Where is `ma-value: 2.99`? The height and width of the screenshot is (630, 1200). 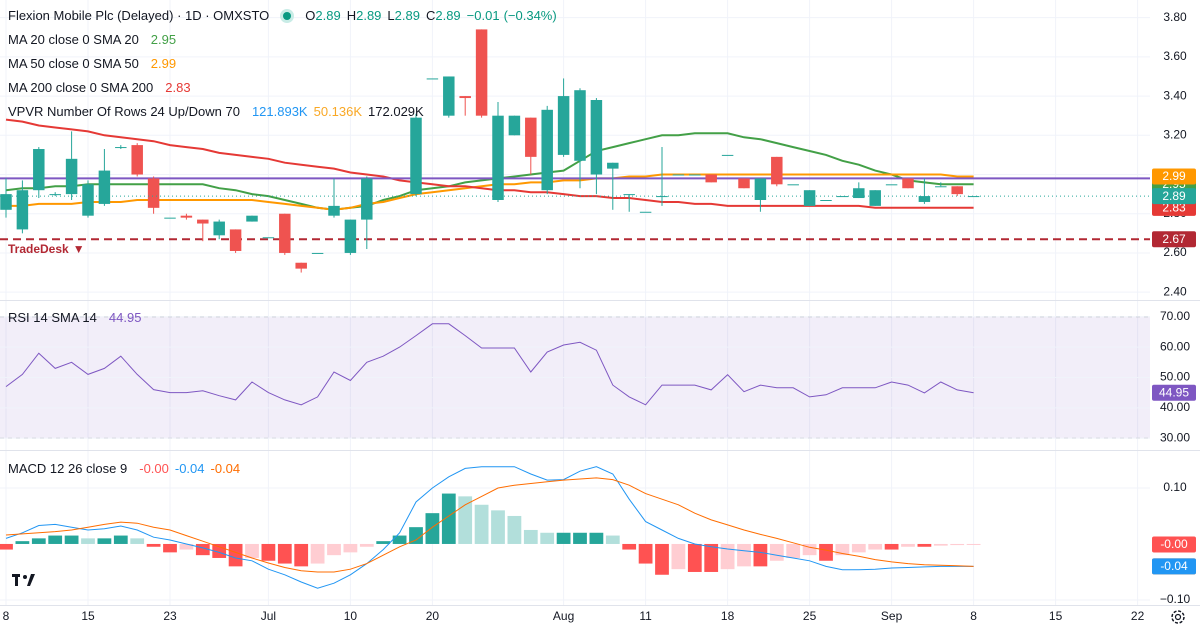
ma-value: 2.99 is located at coordinates (163, 63).